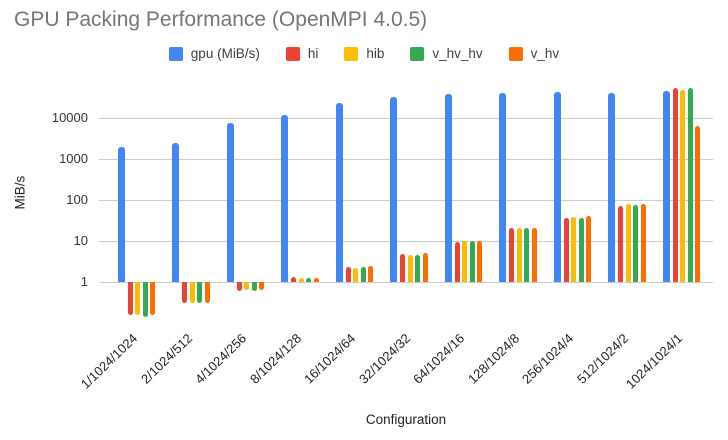 The image size is (728, 440). Describe the element at coordinates (406, 419) in the screenshot. I see `x-axis-title: Configuration` at that location.